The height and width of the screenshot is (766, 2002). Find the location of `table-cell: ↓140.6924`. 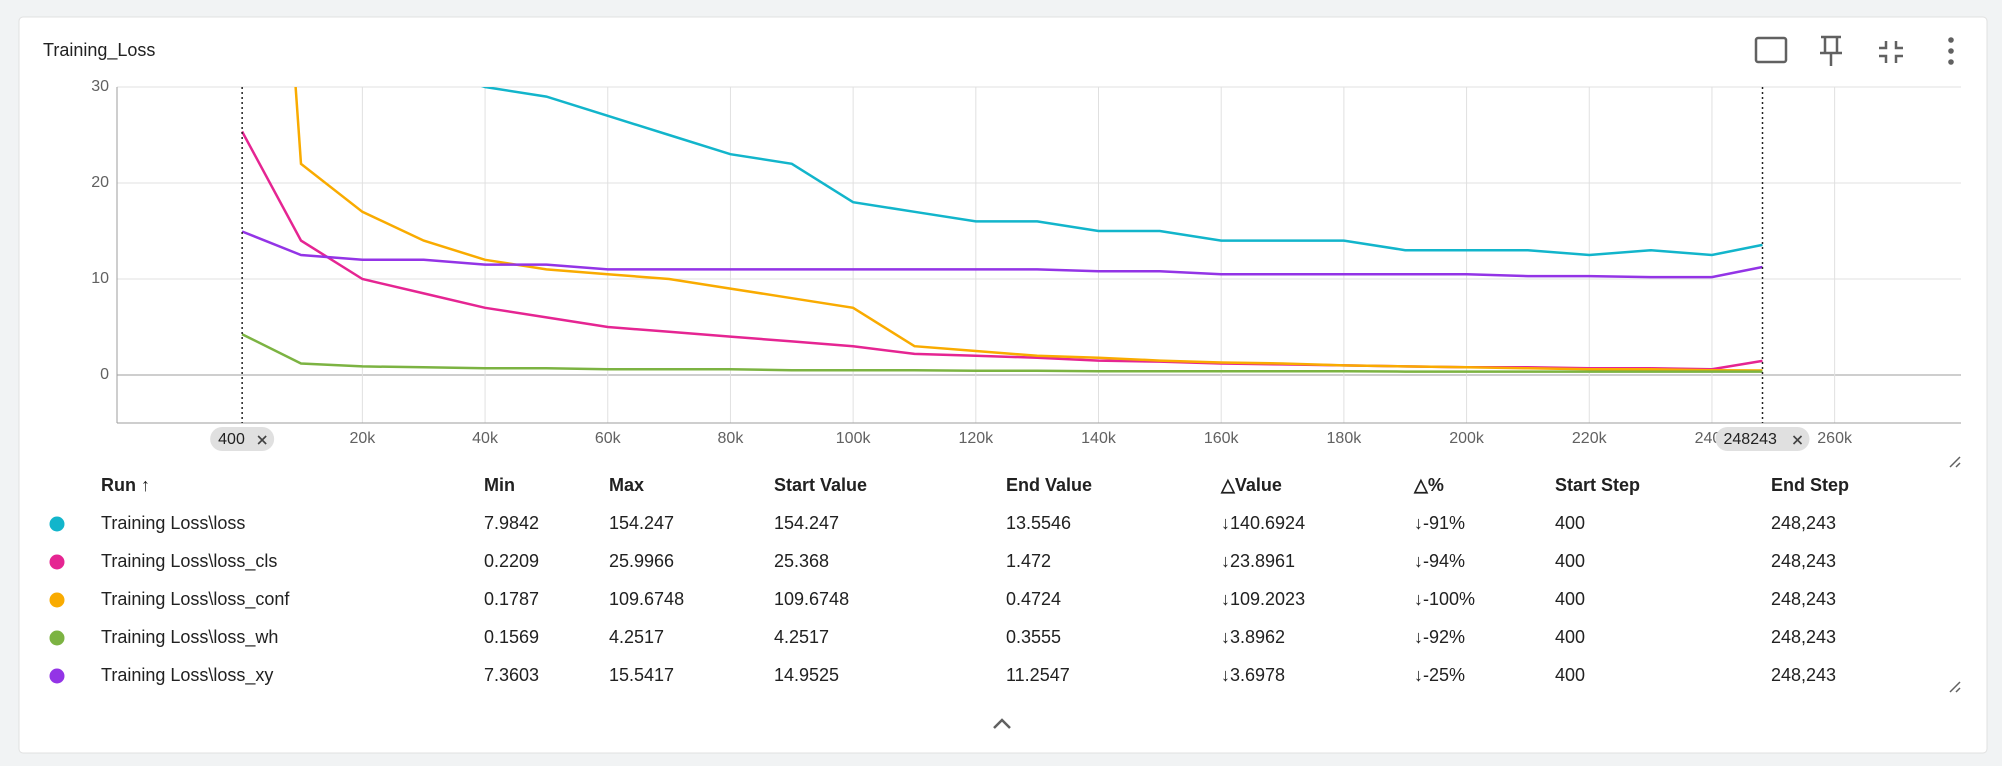

table-cell: ↓140.6924 is located at coordinates (1263, 523).